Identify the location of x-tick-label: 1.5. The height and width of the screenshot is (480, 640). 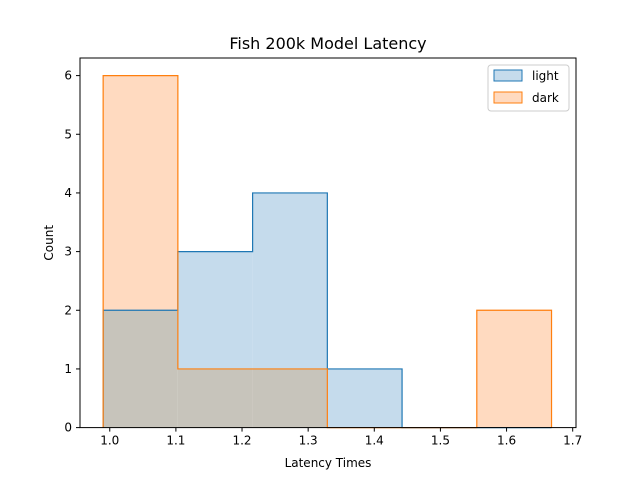
(440, 441).